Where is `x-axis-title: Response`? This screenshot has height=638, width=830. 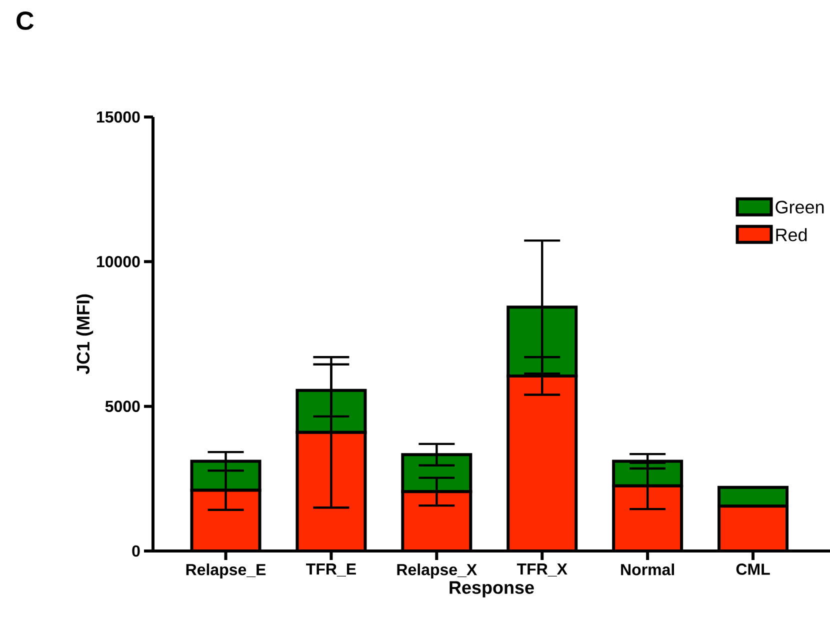 x-axis-title: Response is located at coordinates (492, 589).